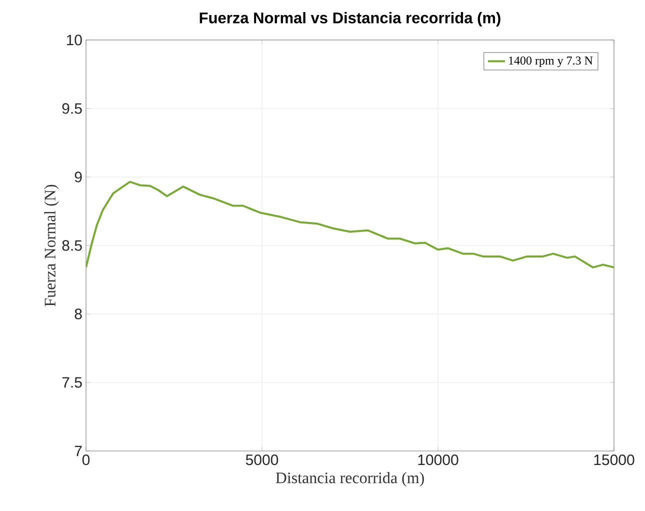  What do you see at coordinates (614, 460) in the screenshot?
I see `x-tick-label: 15000` at bounding box center [614, 460].